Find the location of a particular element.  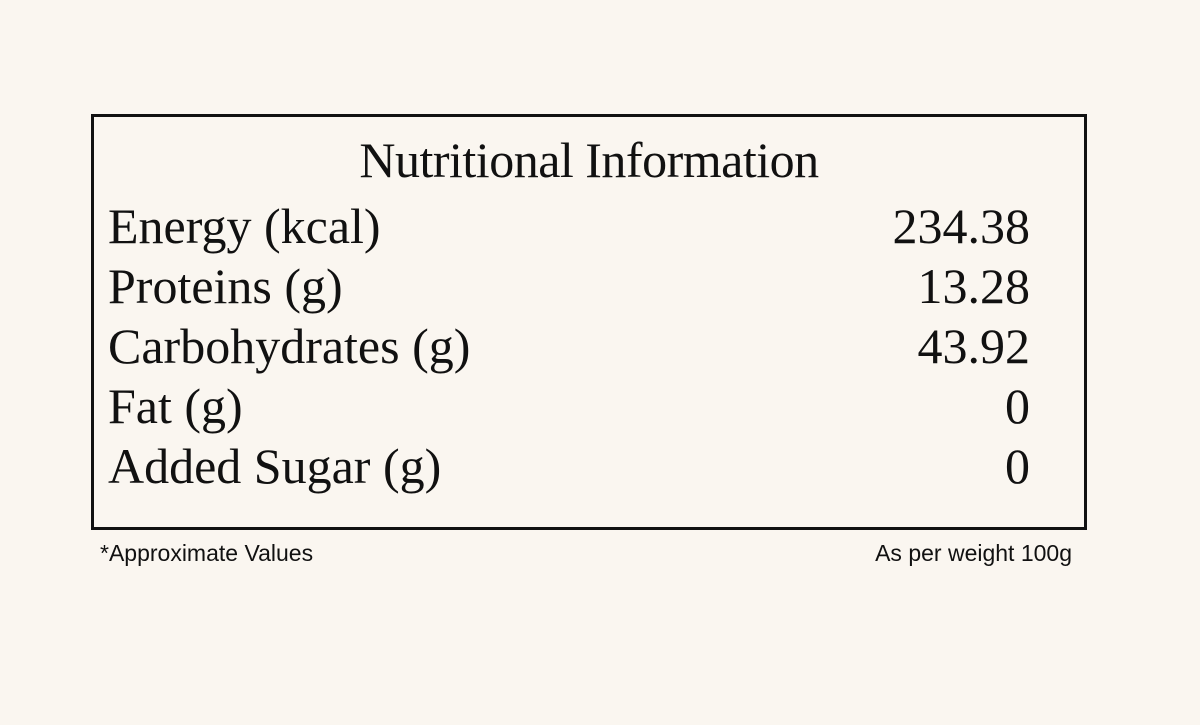

row-value: 43.92 is located at coordinates (974, 346).